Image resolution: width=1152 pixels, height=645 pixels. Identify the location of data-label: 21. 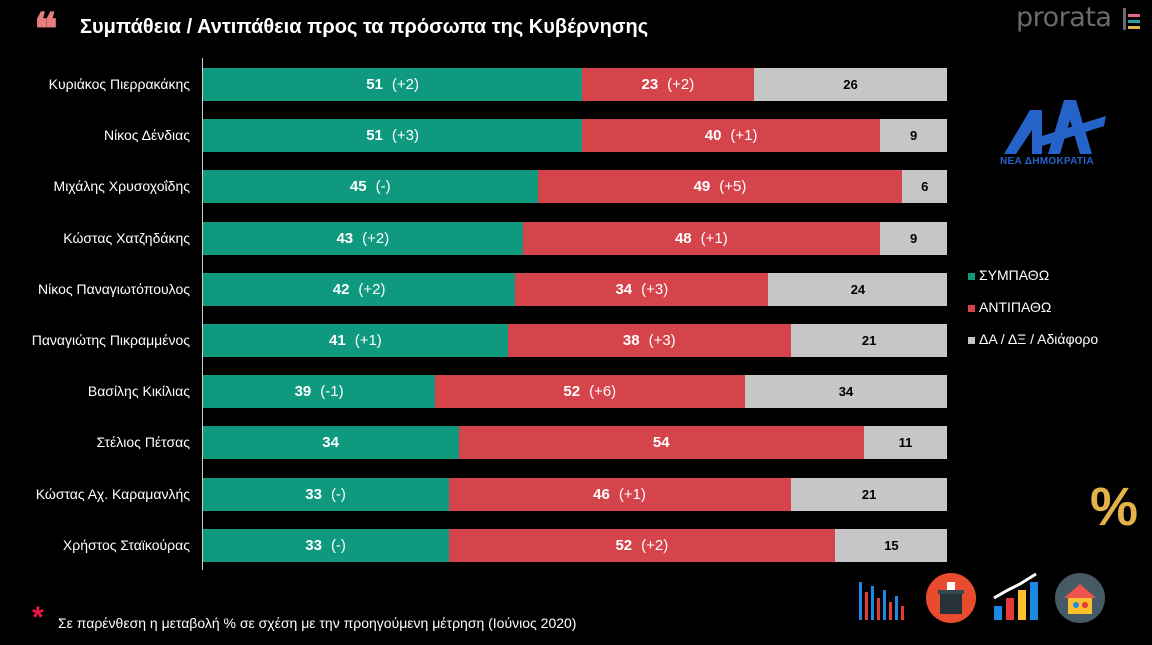
(869, 340).